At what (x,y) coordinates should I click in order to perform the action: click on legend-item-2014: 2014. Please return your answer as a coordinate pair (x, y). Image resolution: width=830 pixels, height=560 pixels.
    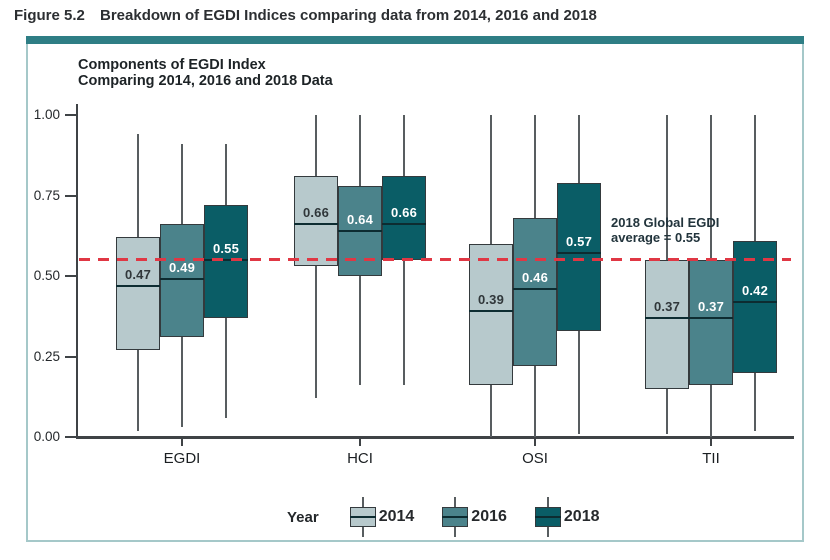
    Looking at the image, I should click on (382, 517).